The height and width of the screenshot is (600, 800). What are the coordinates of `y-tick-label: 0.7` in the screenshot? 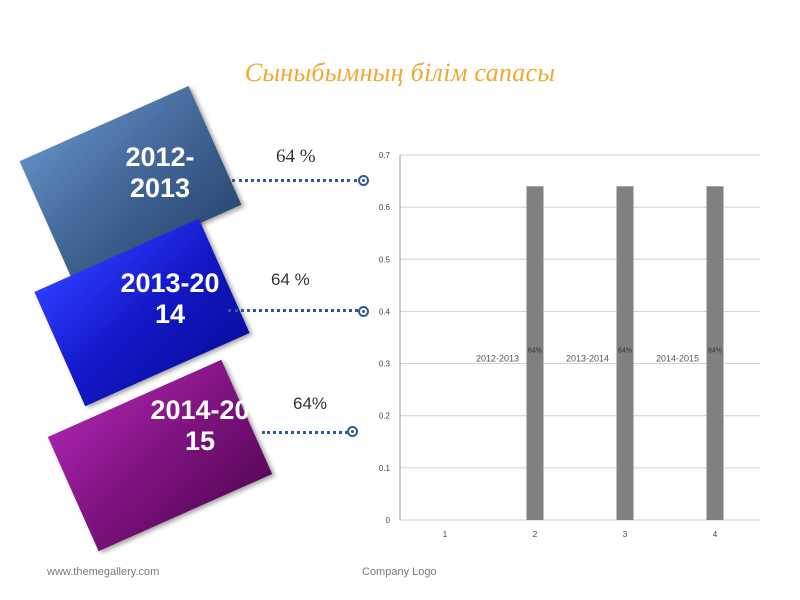 It's located at (385, 155).